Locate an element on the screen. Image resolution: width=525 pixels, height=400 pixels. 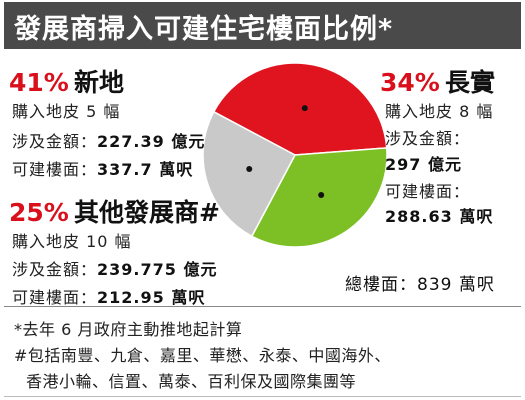
total-gfa: 總樓面：839 萬呎 is located at coordinates (420, 285).